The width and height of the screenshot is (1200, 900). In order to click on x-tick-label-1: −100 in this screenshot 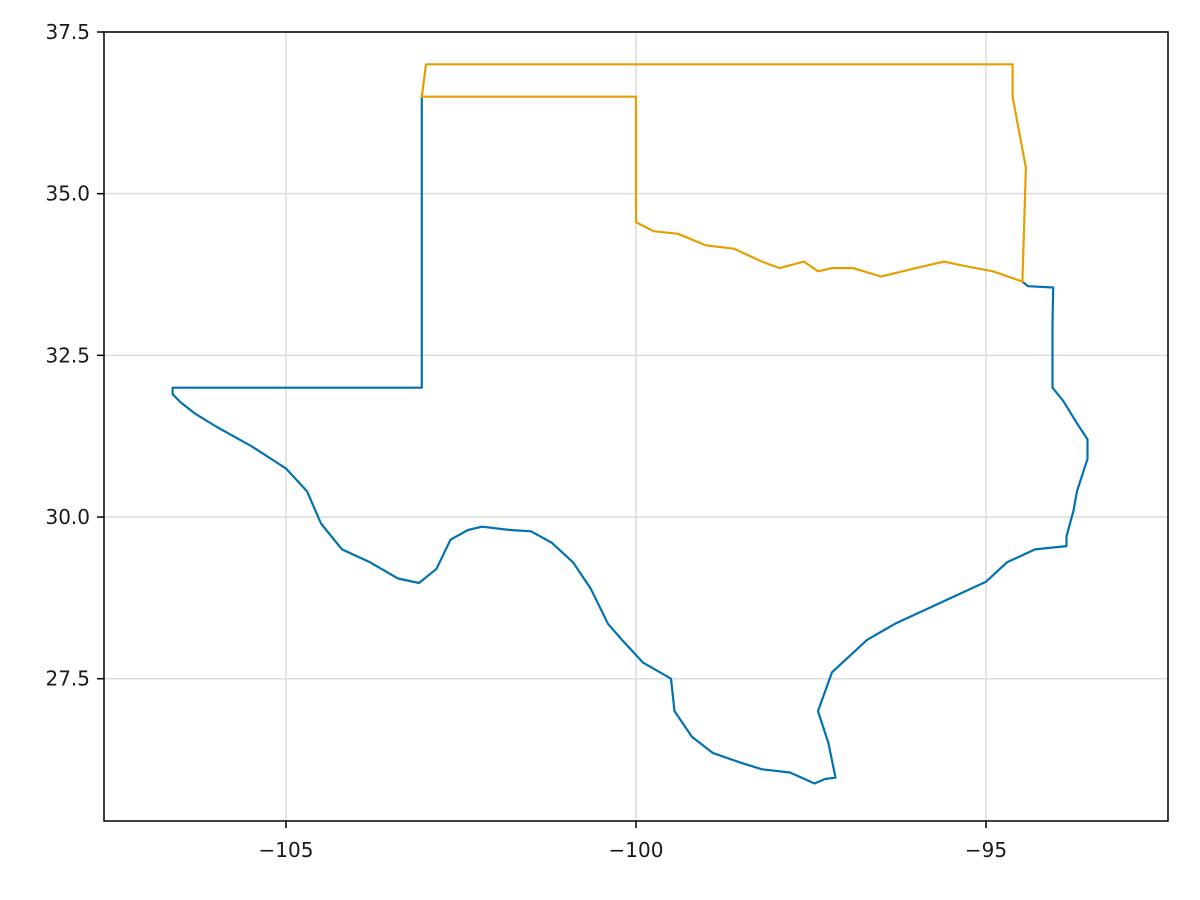, I will do `click(636, 850)`.